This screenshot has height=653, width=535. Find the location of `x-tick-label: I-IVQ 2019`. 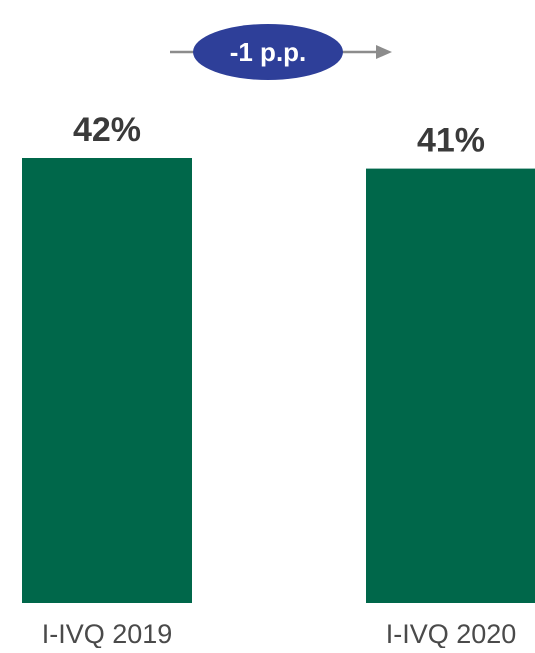

x-tick-label: I-IVQ 2019 is located at coordinates (107, 633).